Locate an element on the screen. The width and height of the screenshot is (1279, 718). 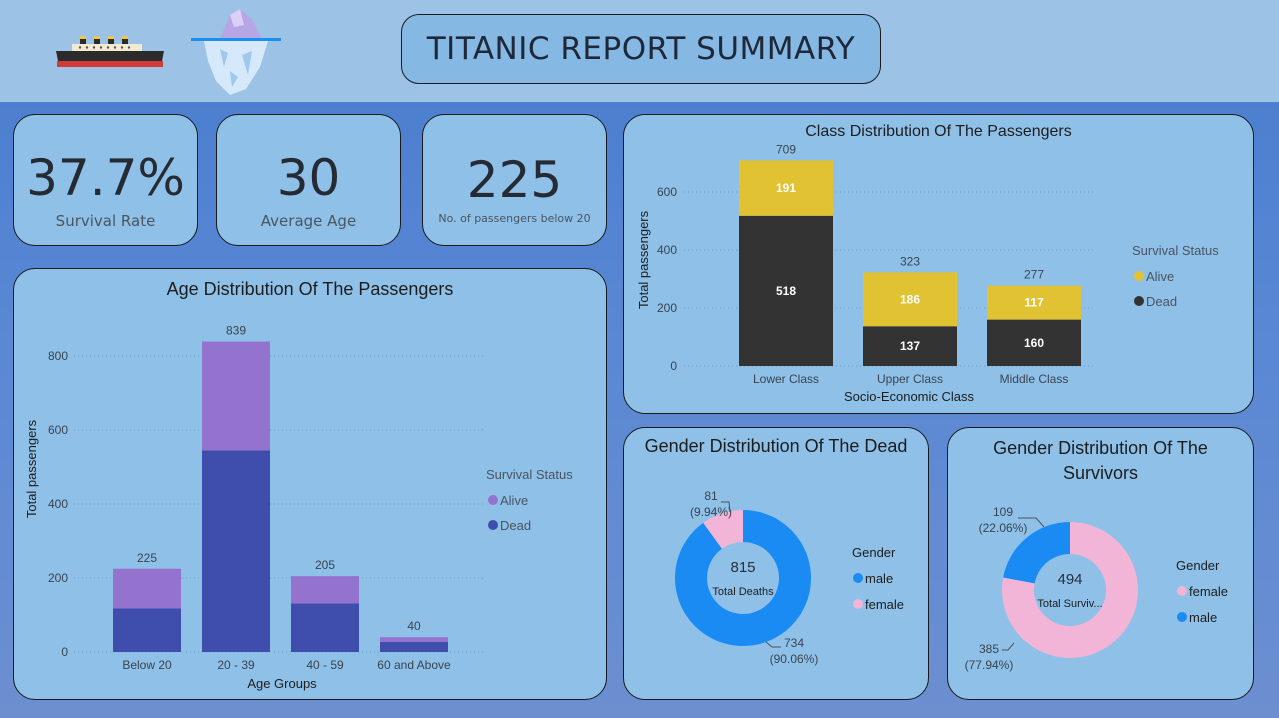
dead-donut-title: Gender Distribution Of The Dead is located at coordinates (776, 446).